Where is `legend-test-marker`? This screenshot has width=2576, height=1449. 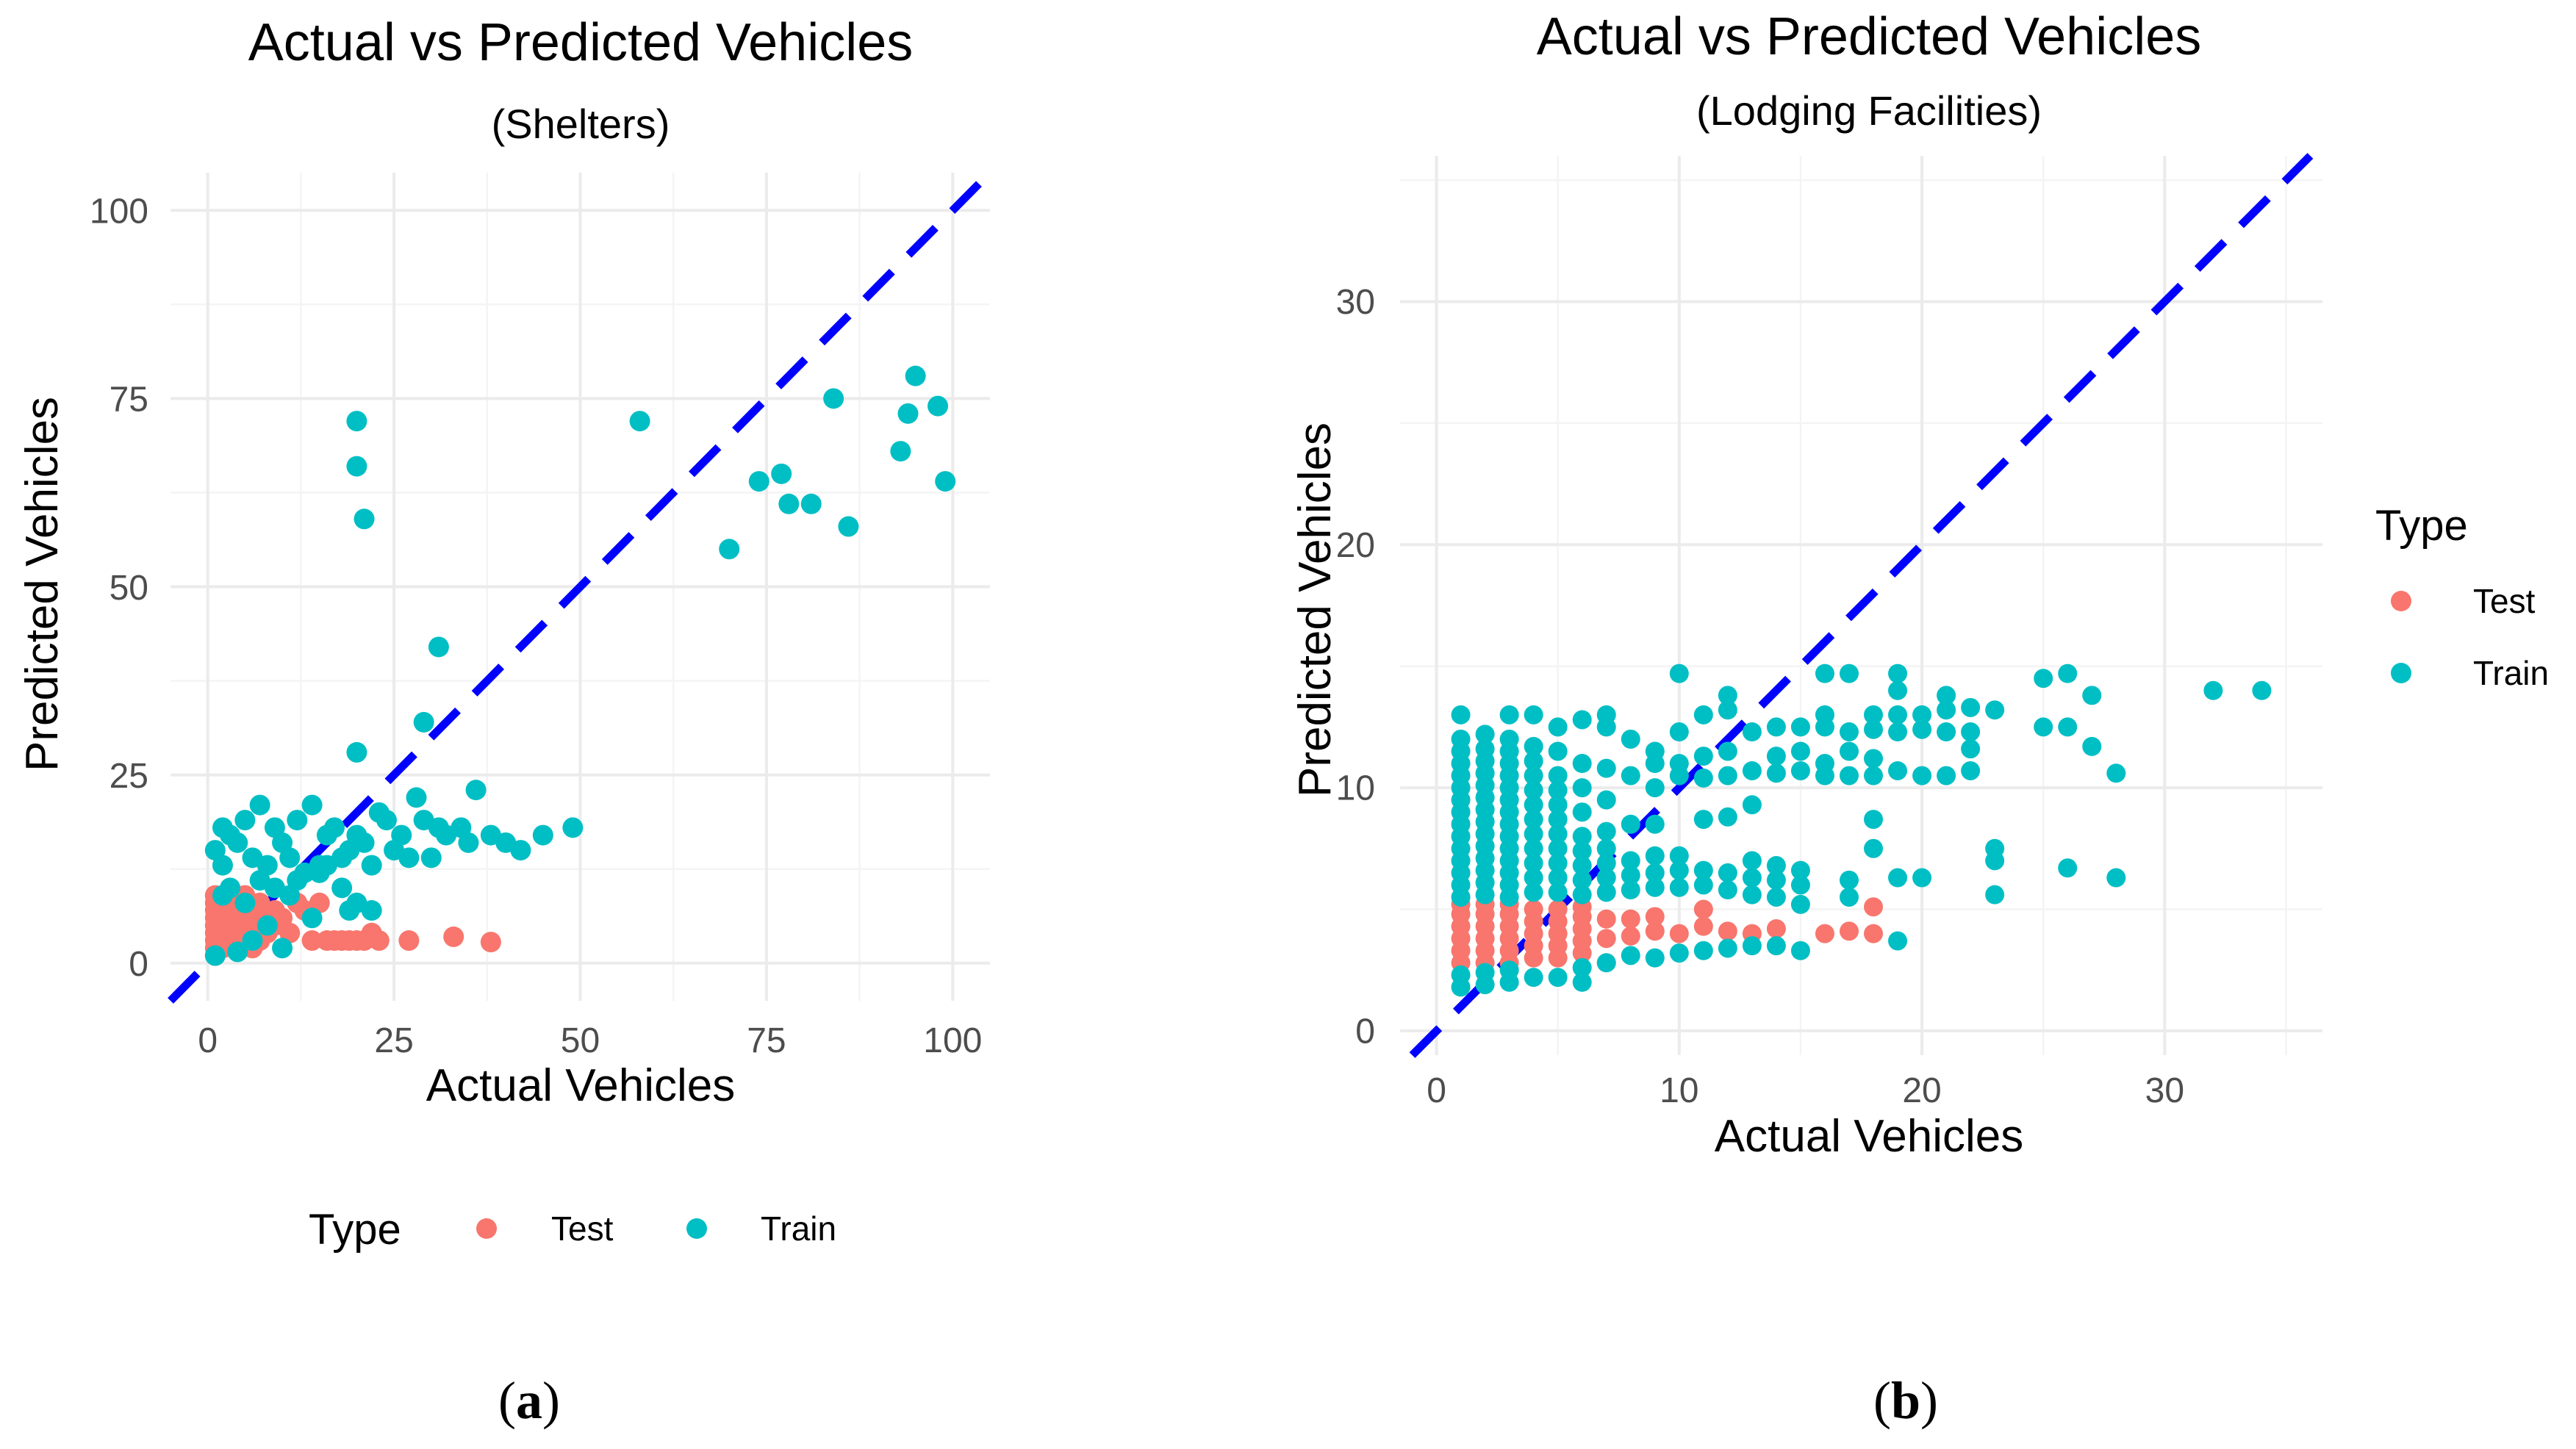 legend-test-marker is located at coordinates (2401, 601).